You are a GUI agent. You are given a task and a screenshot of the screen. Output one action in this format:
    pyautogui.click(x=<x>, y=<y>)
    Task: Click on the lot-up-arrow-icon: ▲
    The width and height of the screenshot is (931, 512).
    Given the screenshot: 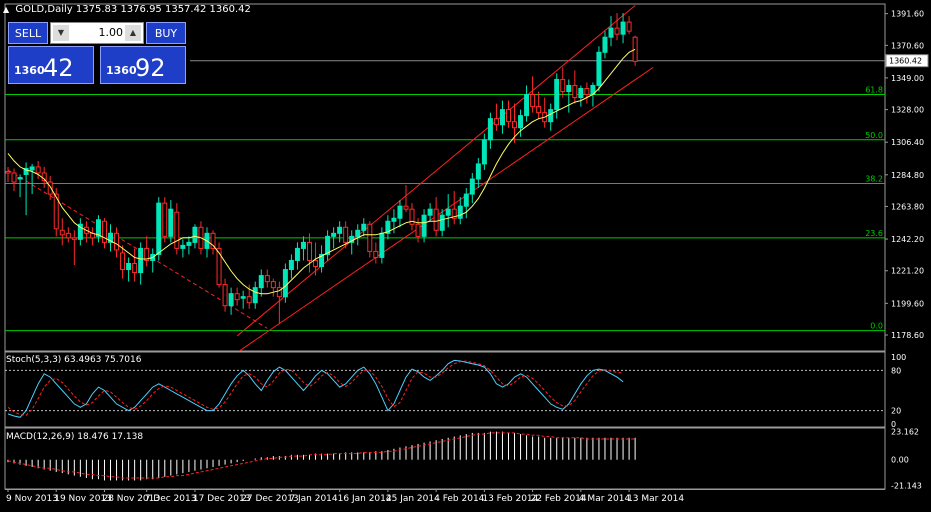 What is the action you would take?
    pyautogui.click(x=133, y=33)
    